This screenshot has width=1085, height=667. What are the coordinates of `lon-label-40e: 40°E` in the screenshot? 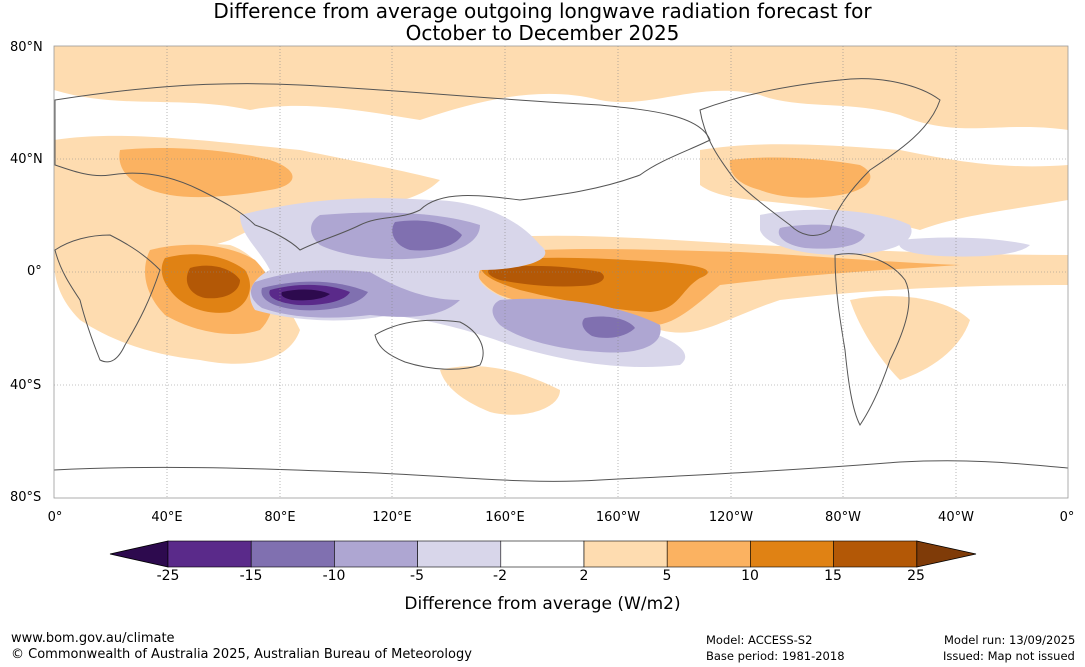 It's located at (167, 517).